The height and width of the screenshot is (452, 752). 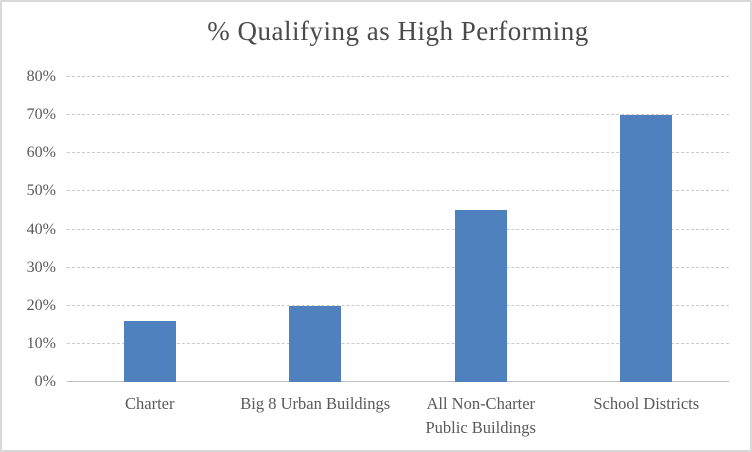 I want to click on y-axis: 0% 10% 20% 30% 40% 50% 60% 70% 80%, so click(x=31, y=229).